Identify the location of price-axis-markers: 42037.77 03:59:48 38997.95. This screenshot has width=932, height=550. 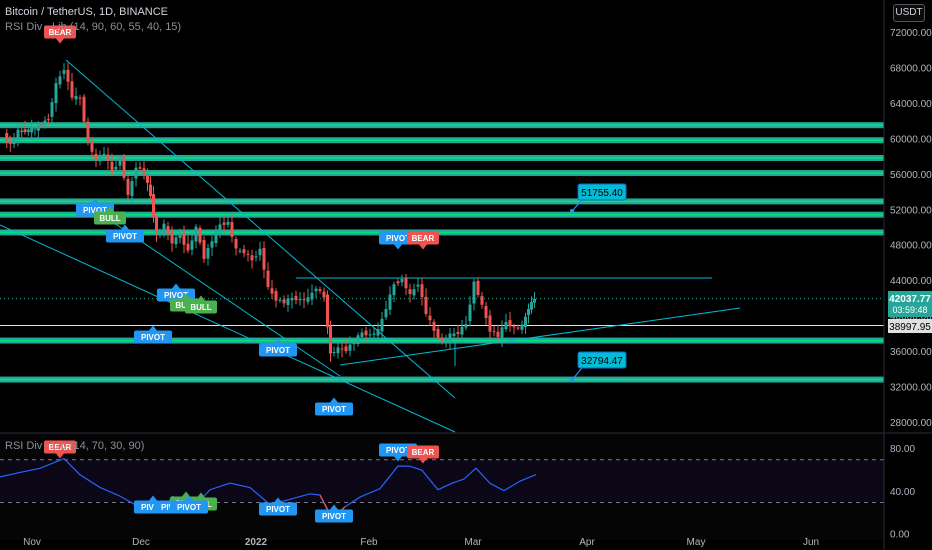
(910, 312).